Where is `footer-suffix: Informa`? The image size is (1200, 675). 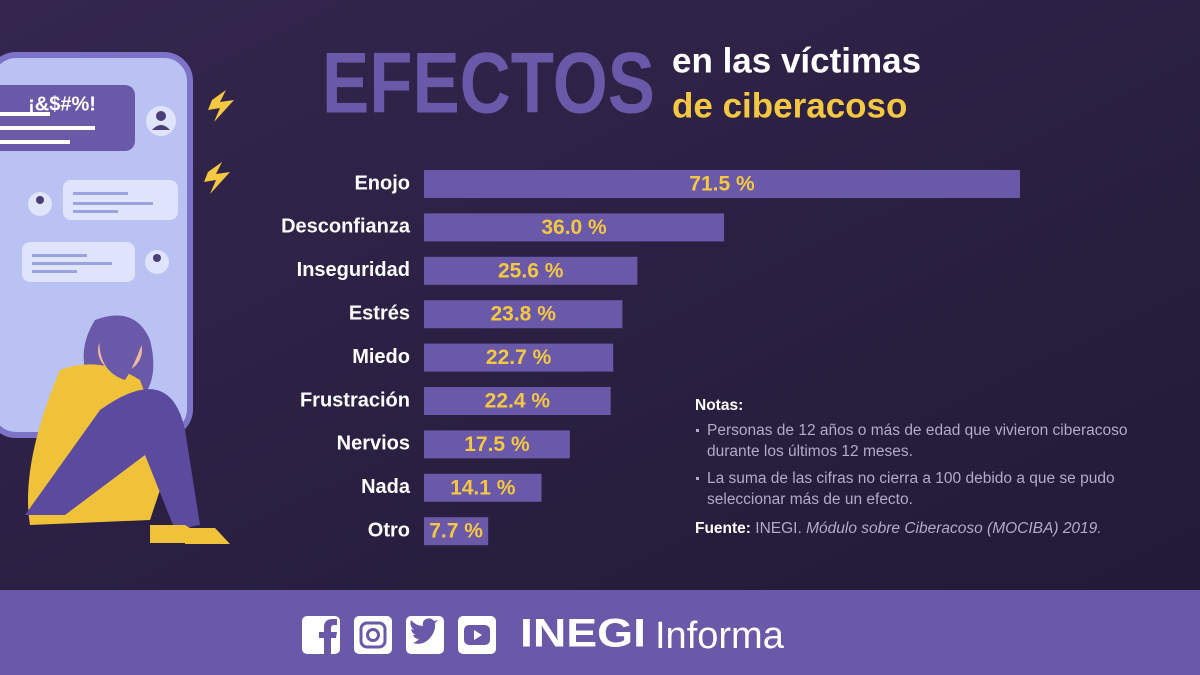
footer-suffix: Informa is located at coordinates (720, 636).